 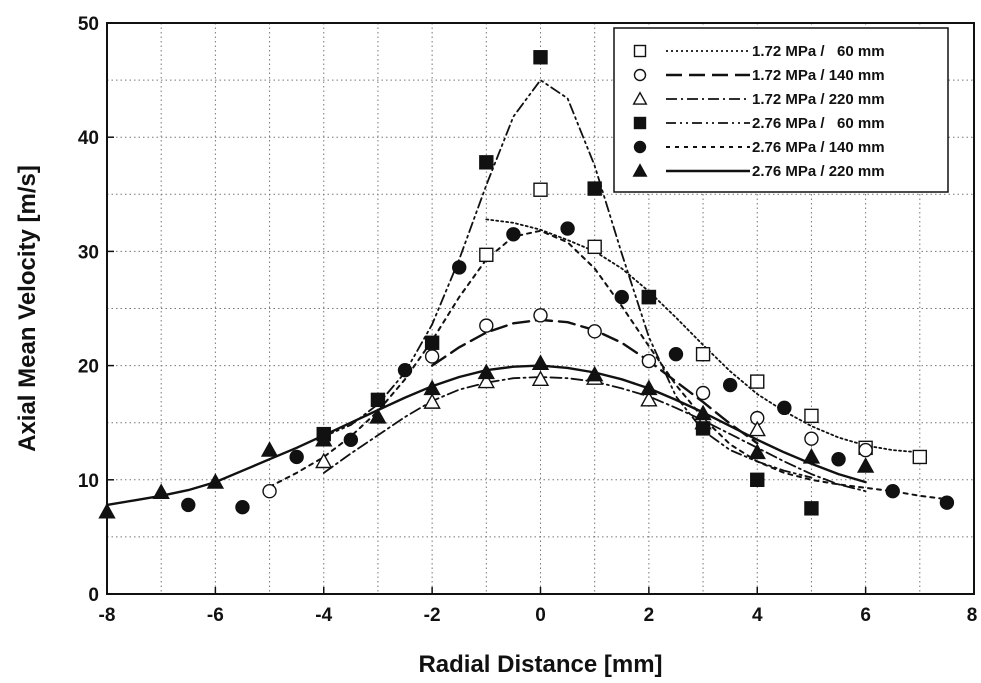 I want to click on y-tick-label: 0, so click(x=93, y=595).